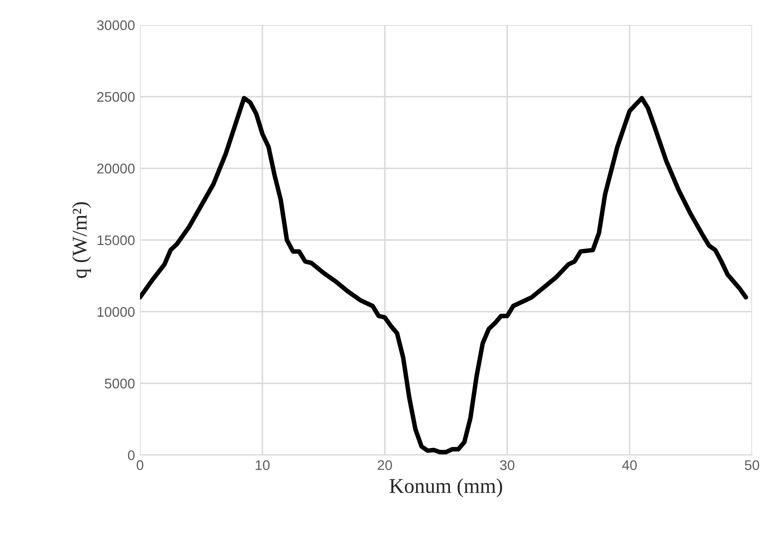 The height and width of the screenshot is (556, 783). I want to click on y-tick-label: 25000, so click(116, 97).